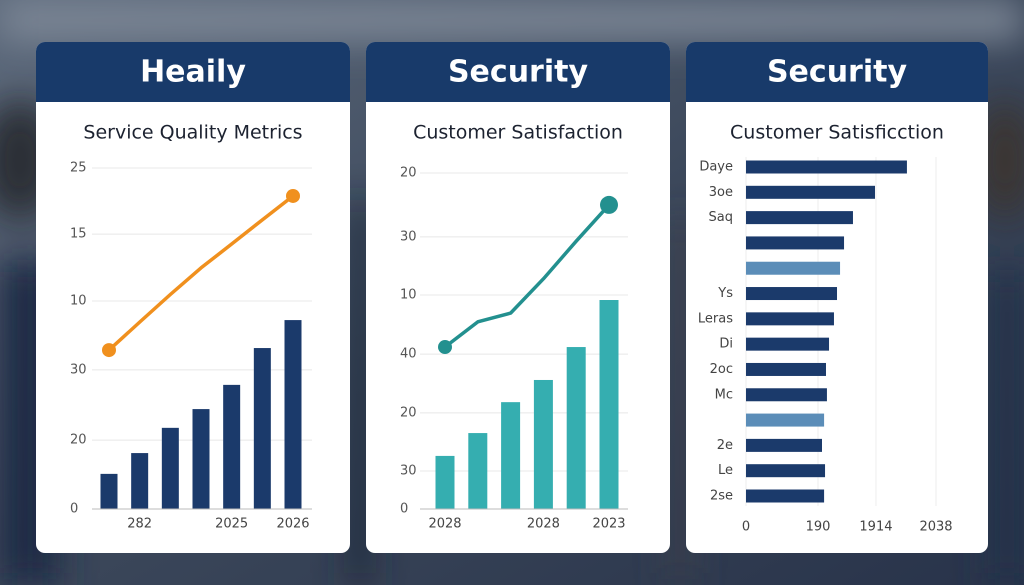  What do you see at coordinates (716, 167) in the screenshot?
I see `y-tick-label: Daye` at bounding box center [716, 167].